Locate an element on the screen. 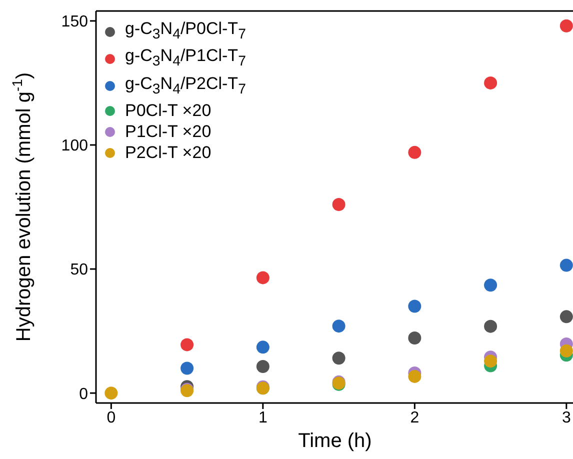  legend-label: g-C$_{3}$N$_{4}$/P2Cl-T$_{7}$ is located at coordinates (185, 86).